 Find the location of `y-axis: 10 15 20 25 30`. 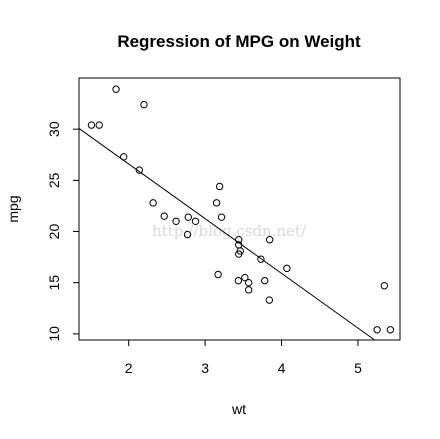

y-axis: 10 15 20 25 30 is located at coordinates (62, 231).